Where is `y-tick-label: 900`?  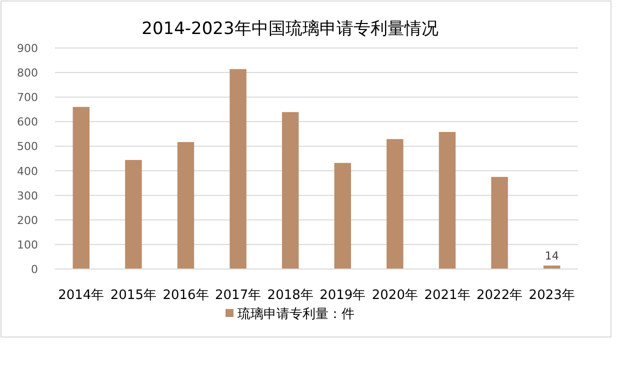
y-tick-label: 900 is located at coordinates (27, 48).